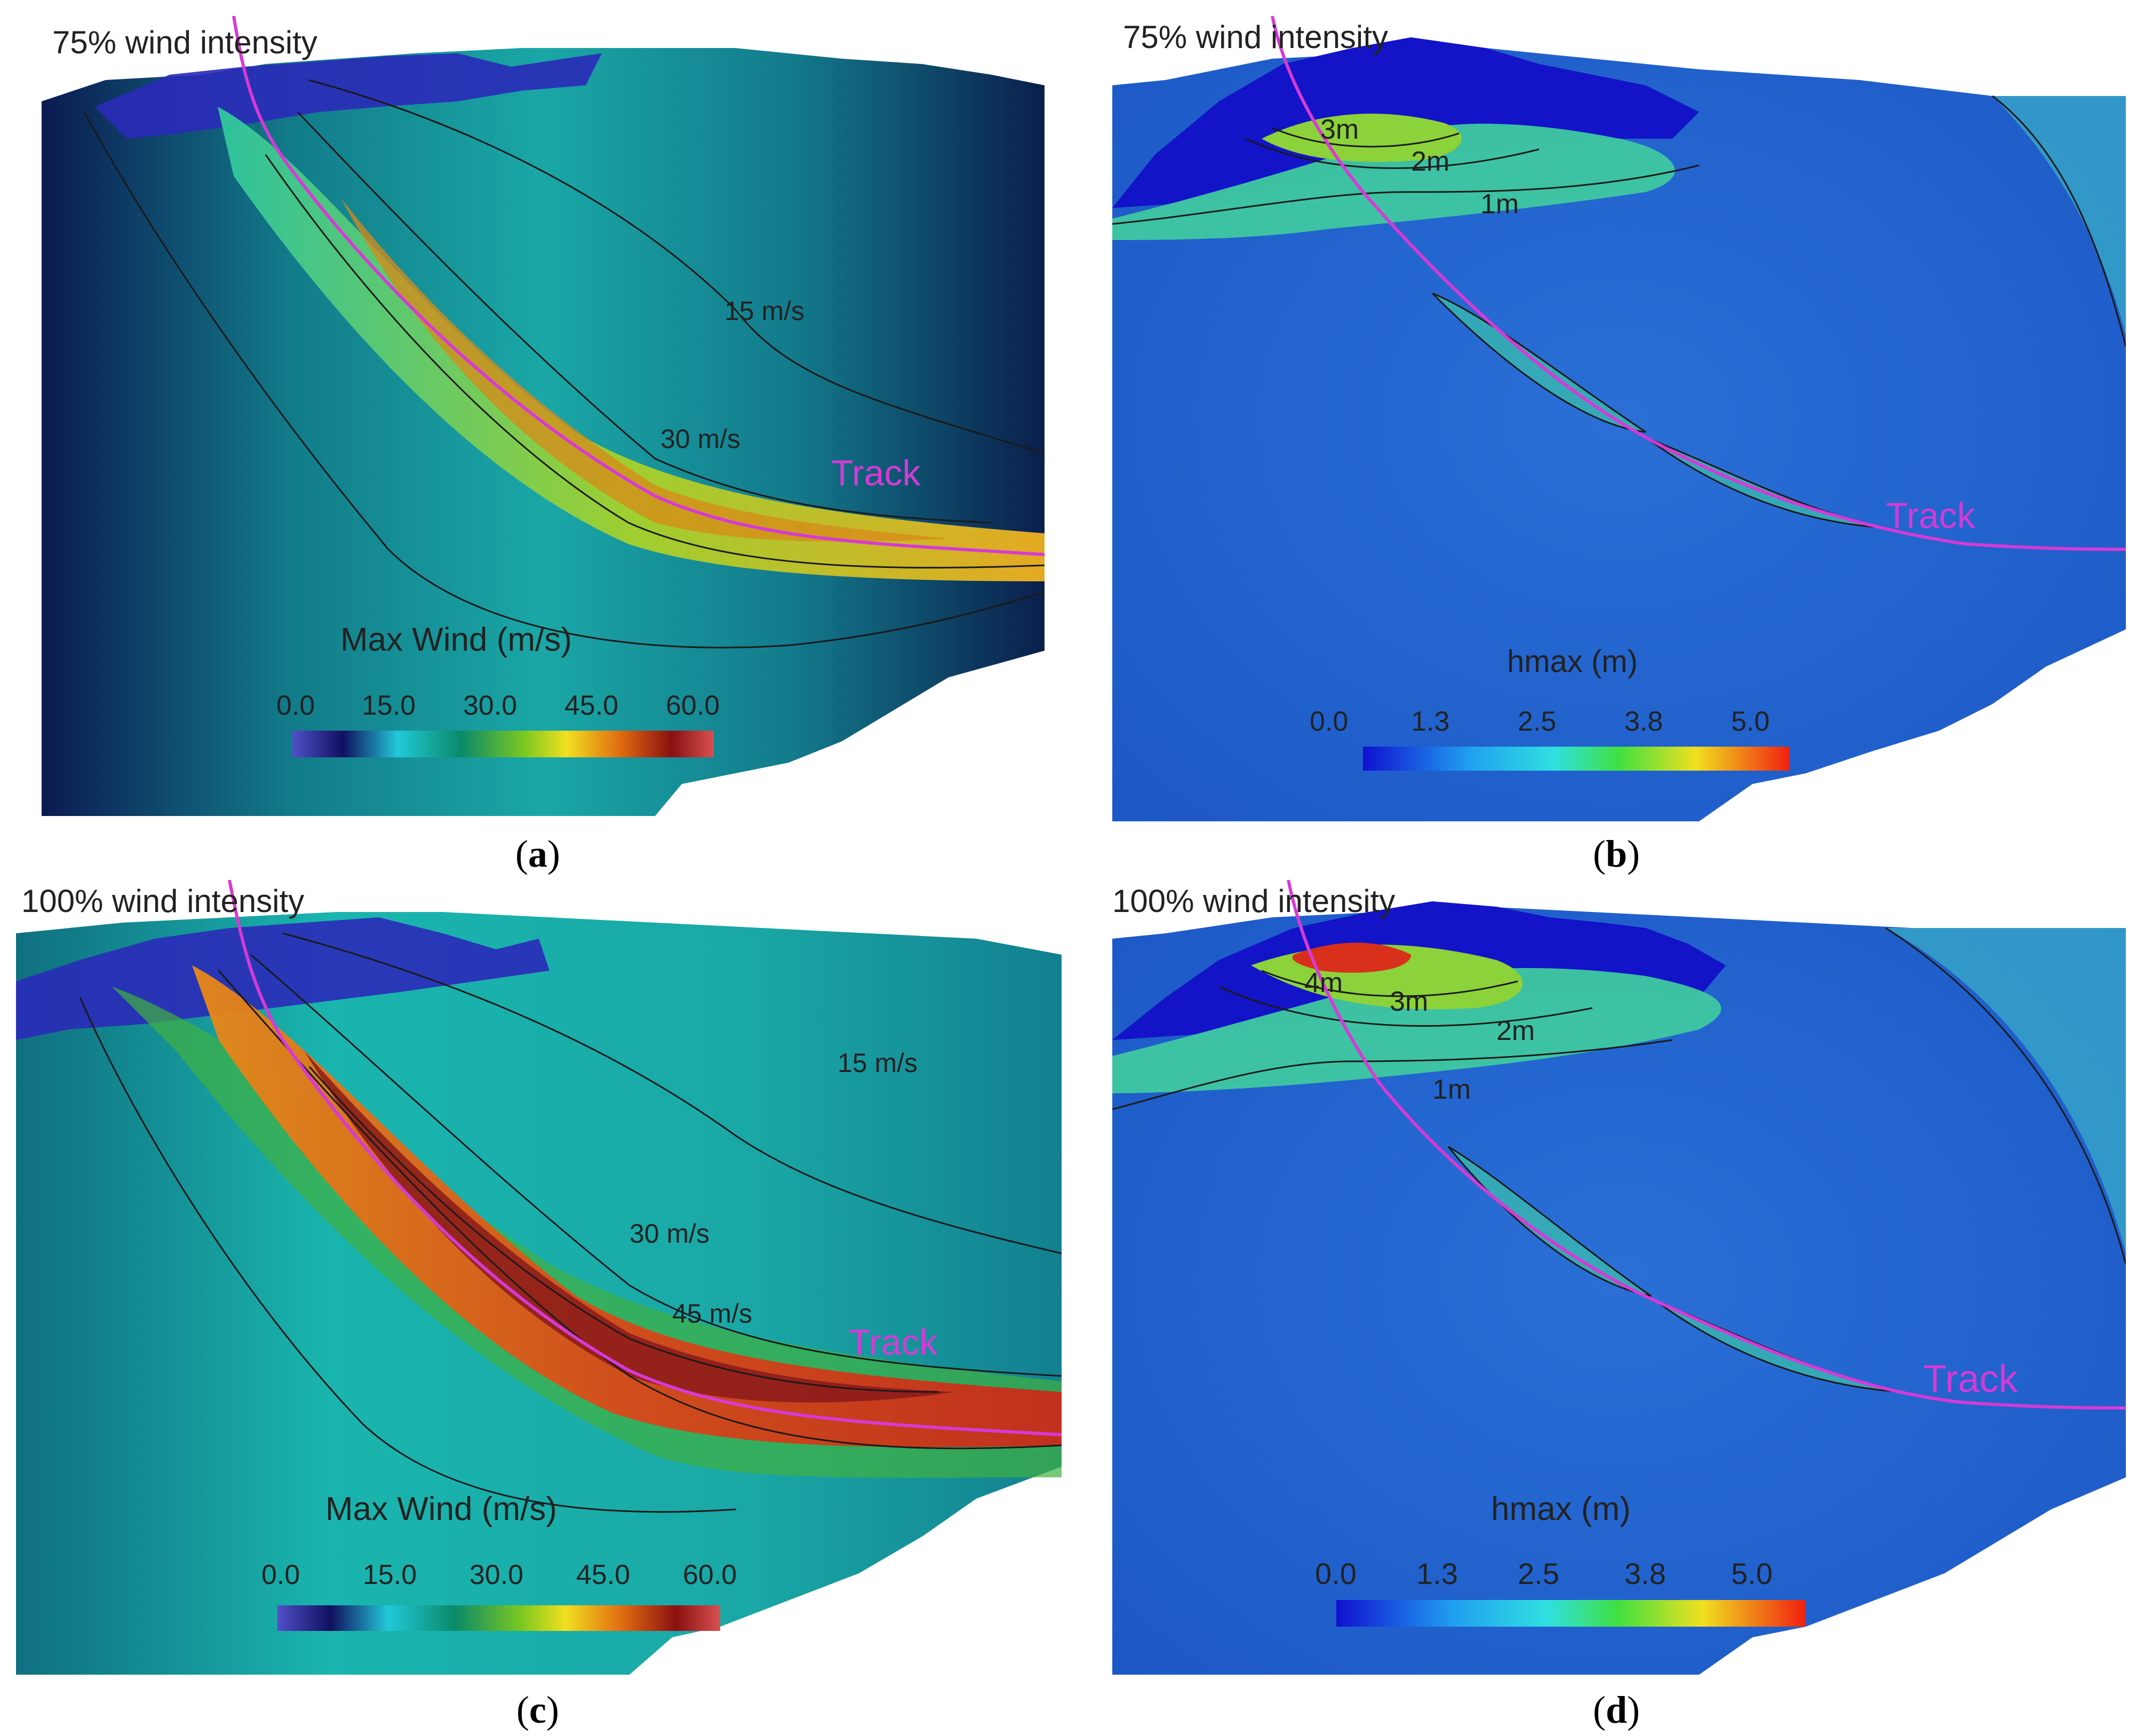  Describe the element at coordinates (1351, 957) in the screenshot. I see `surge-peak` at that location.